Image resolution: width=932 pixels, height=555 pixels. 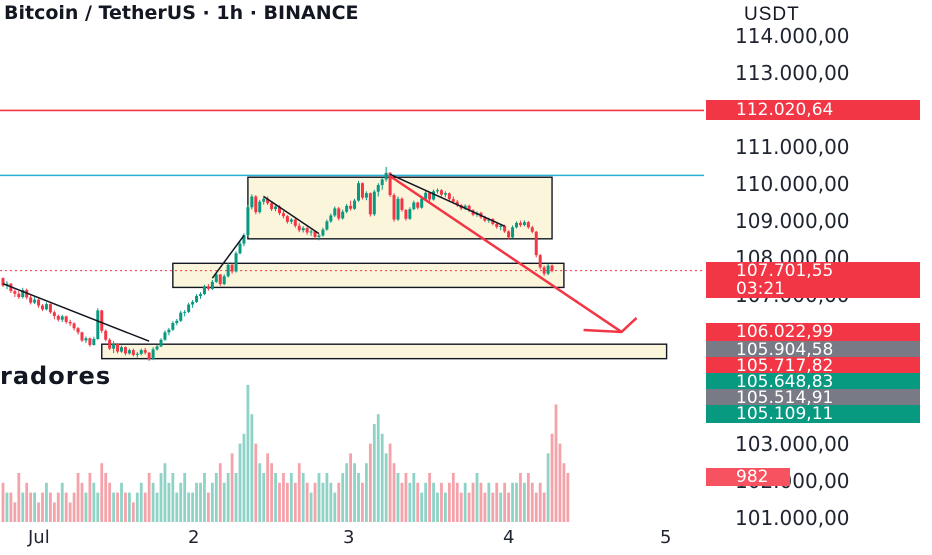 I want to click on time-tick: 3, so click(x=349, y=537).